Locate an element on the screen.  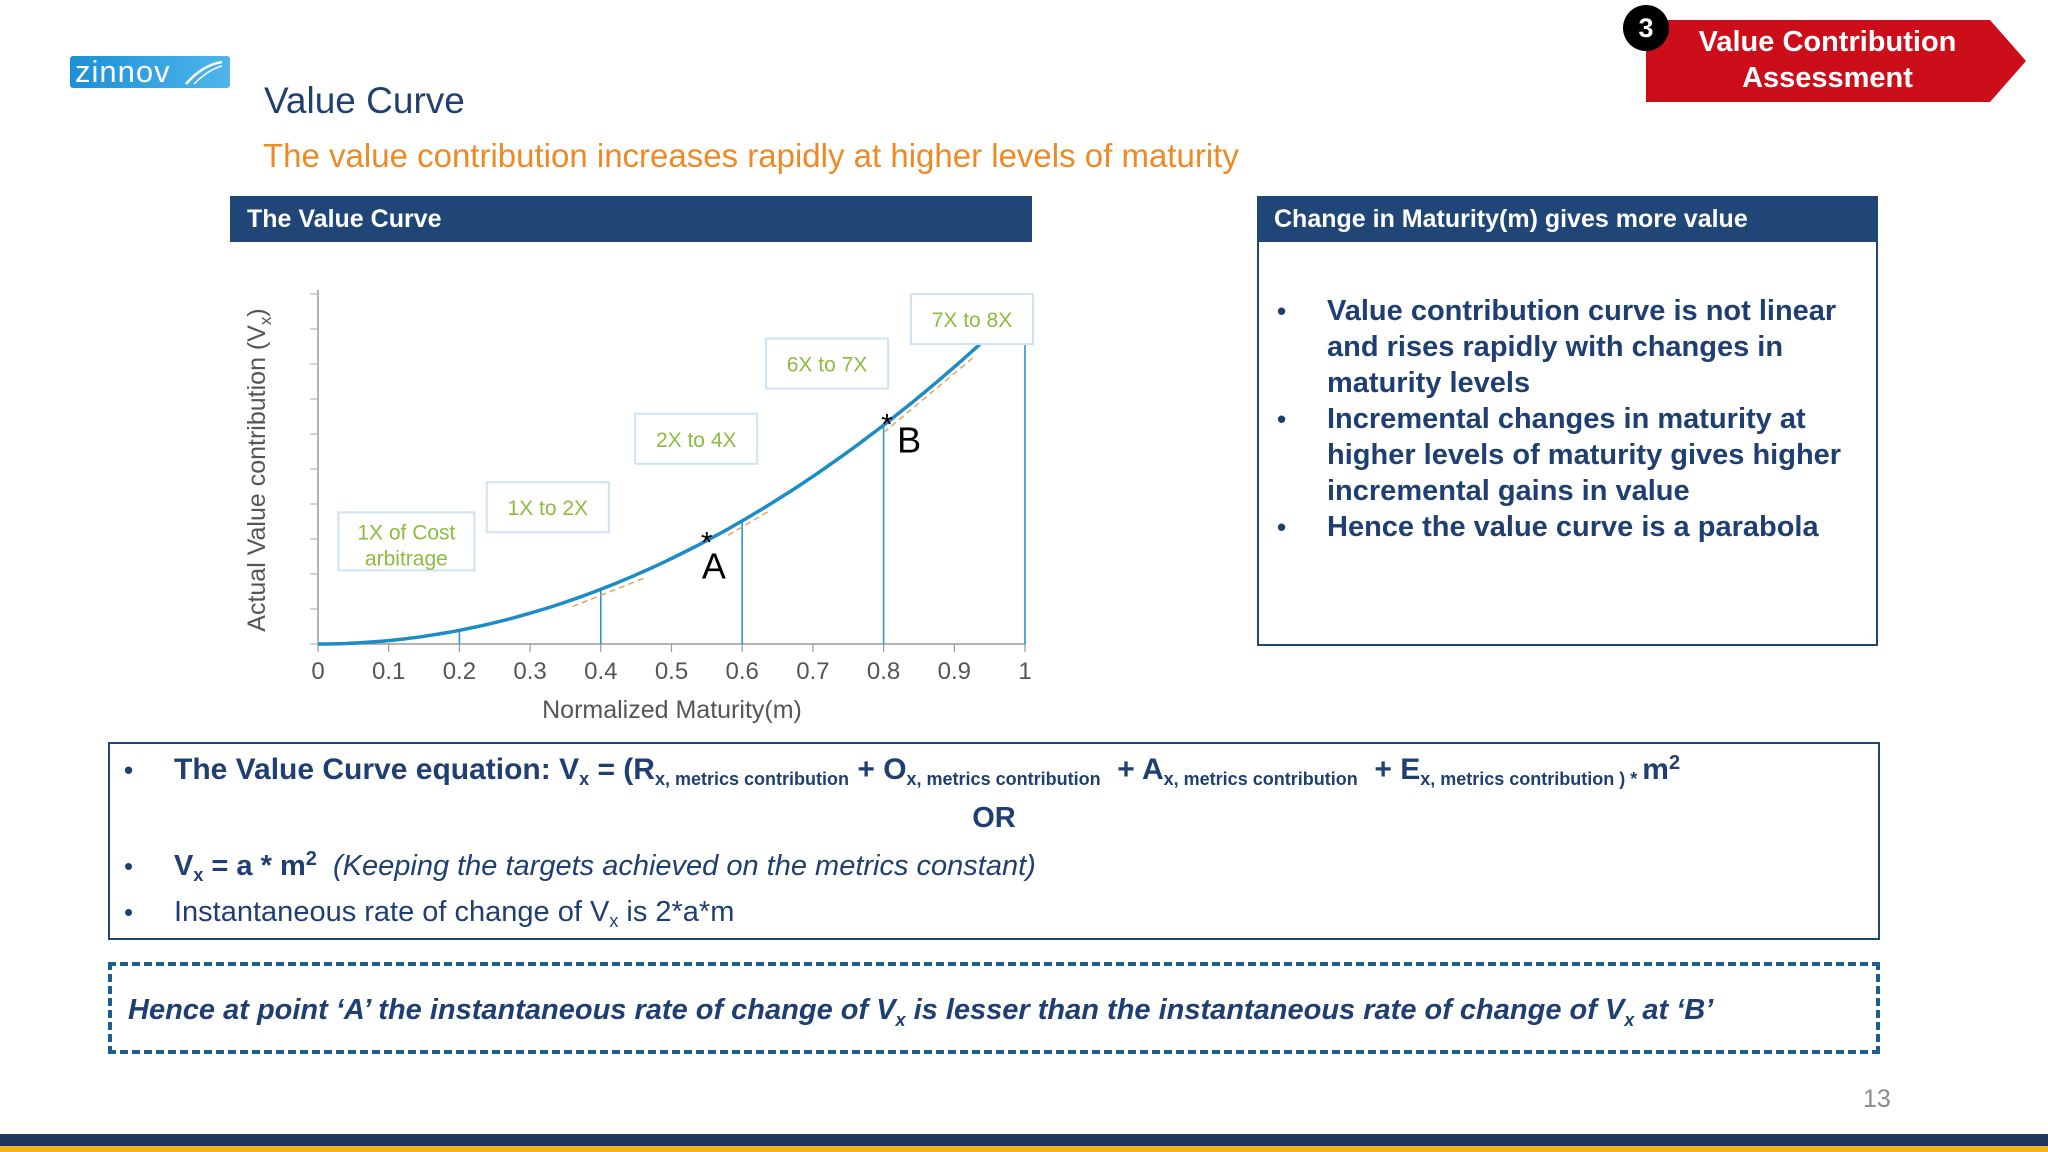
alt-sub: x is located at coordinates (198, 875).